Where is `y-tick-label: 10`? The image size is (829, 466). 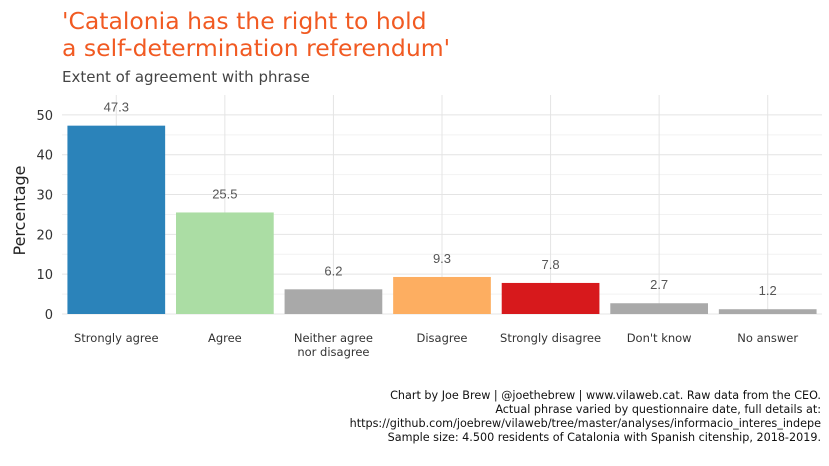
y-tick-label: 10 is located at coordinates (44, 275).